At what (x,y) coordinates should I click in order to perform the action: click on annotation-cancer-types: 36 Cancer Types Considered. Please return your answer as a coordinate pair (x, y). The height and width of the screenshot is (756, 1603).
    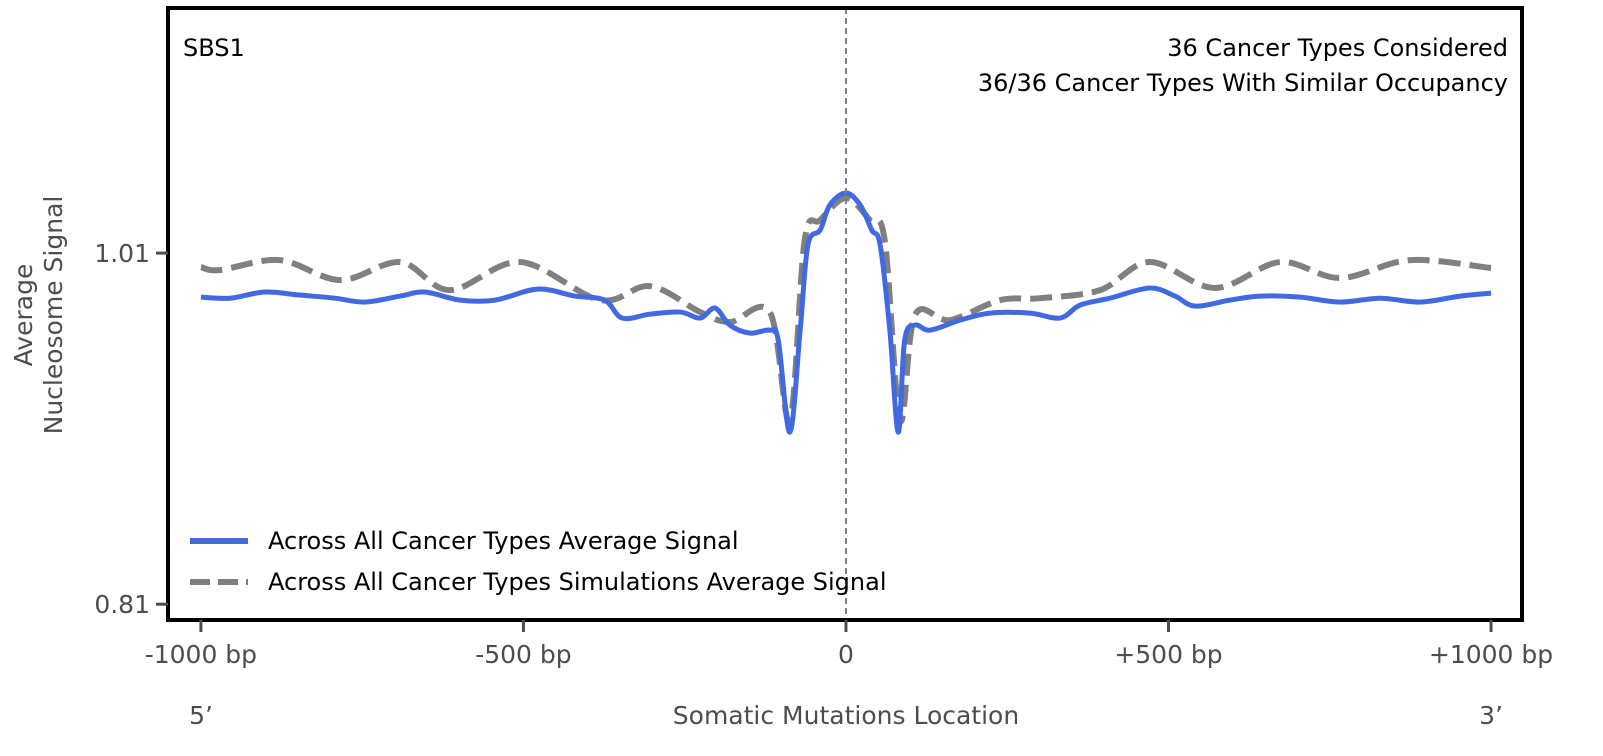
    Looking at the image, I should click on (1337, 48).